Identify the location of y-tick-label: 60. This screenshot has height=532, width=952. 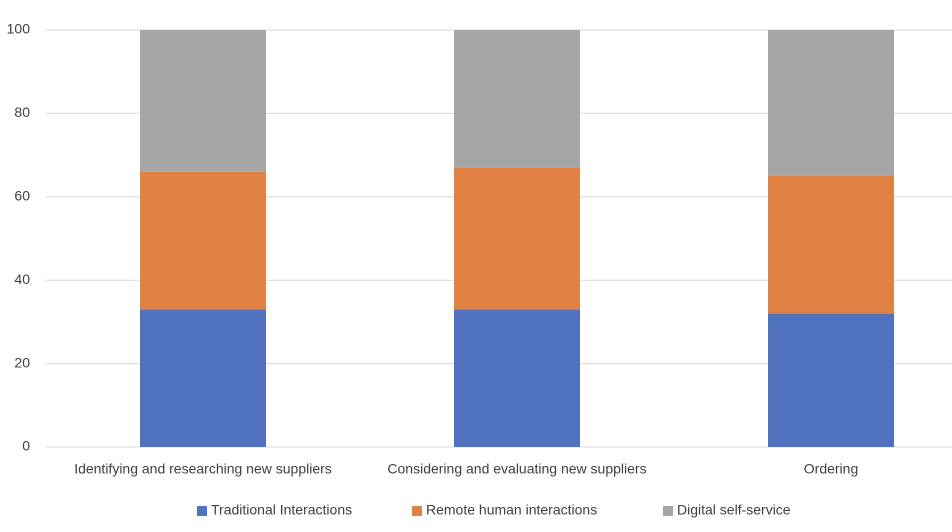
(22, 196).